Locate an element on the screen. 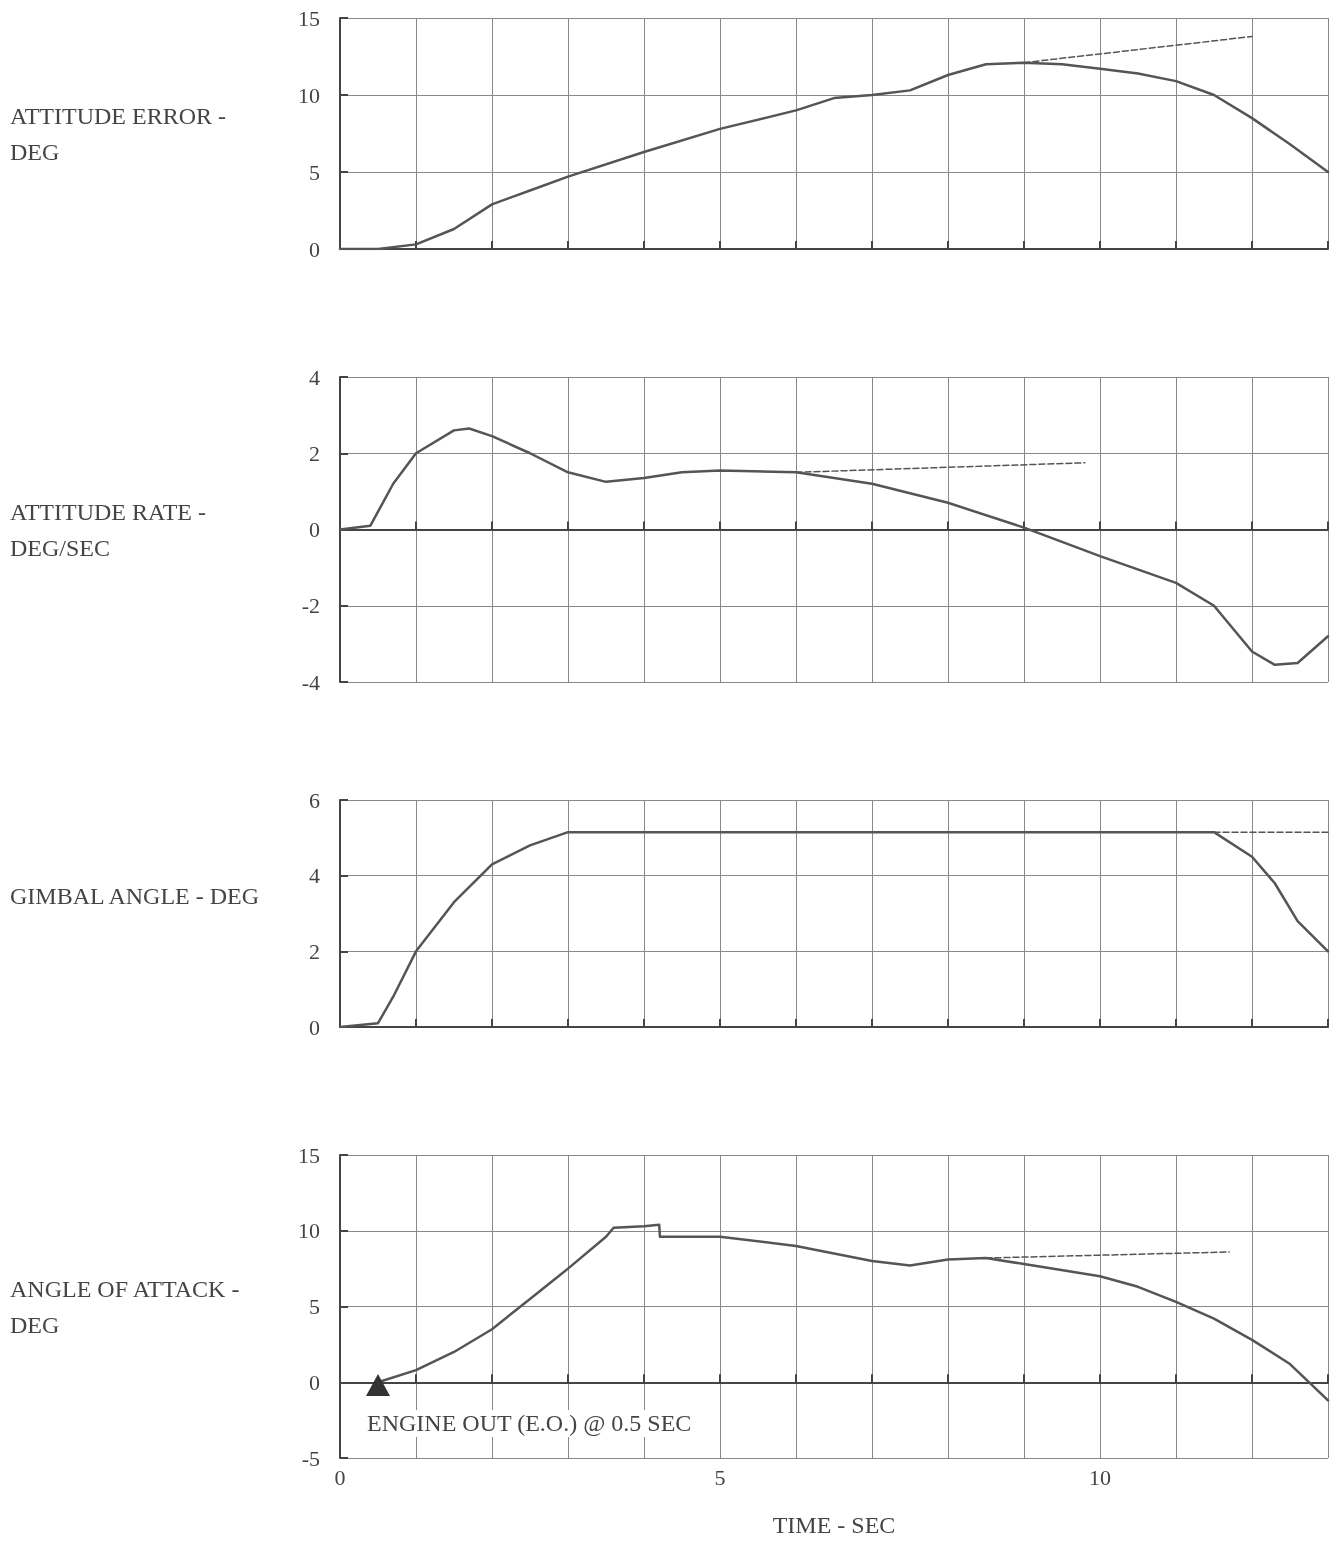  y-axis-title: ATTITUDE RATE - DEG/SEC is located at coordinates (108, 530).